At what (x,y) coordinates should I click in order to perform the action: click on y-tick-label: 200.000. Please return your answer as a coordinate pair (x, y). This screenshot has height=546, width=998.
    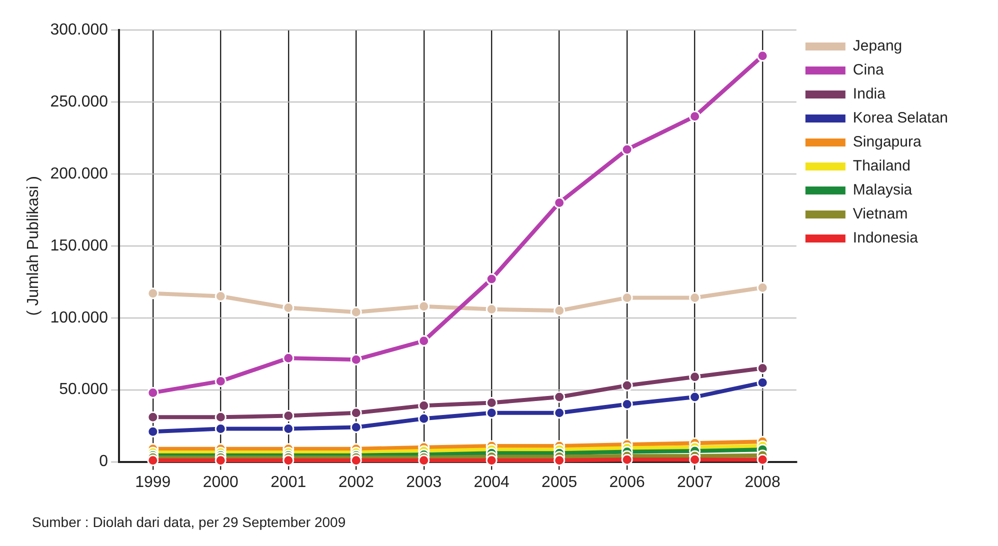
    Looking at the image, I should click on (79, 173).